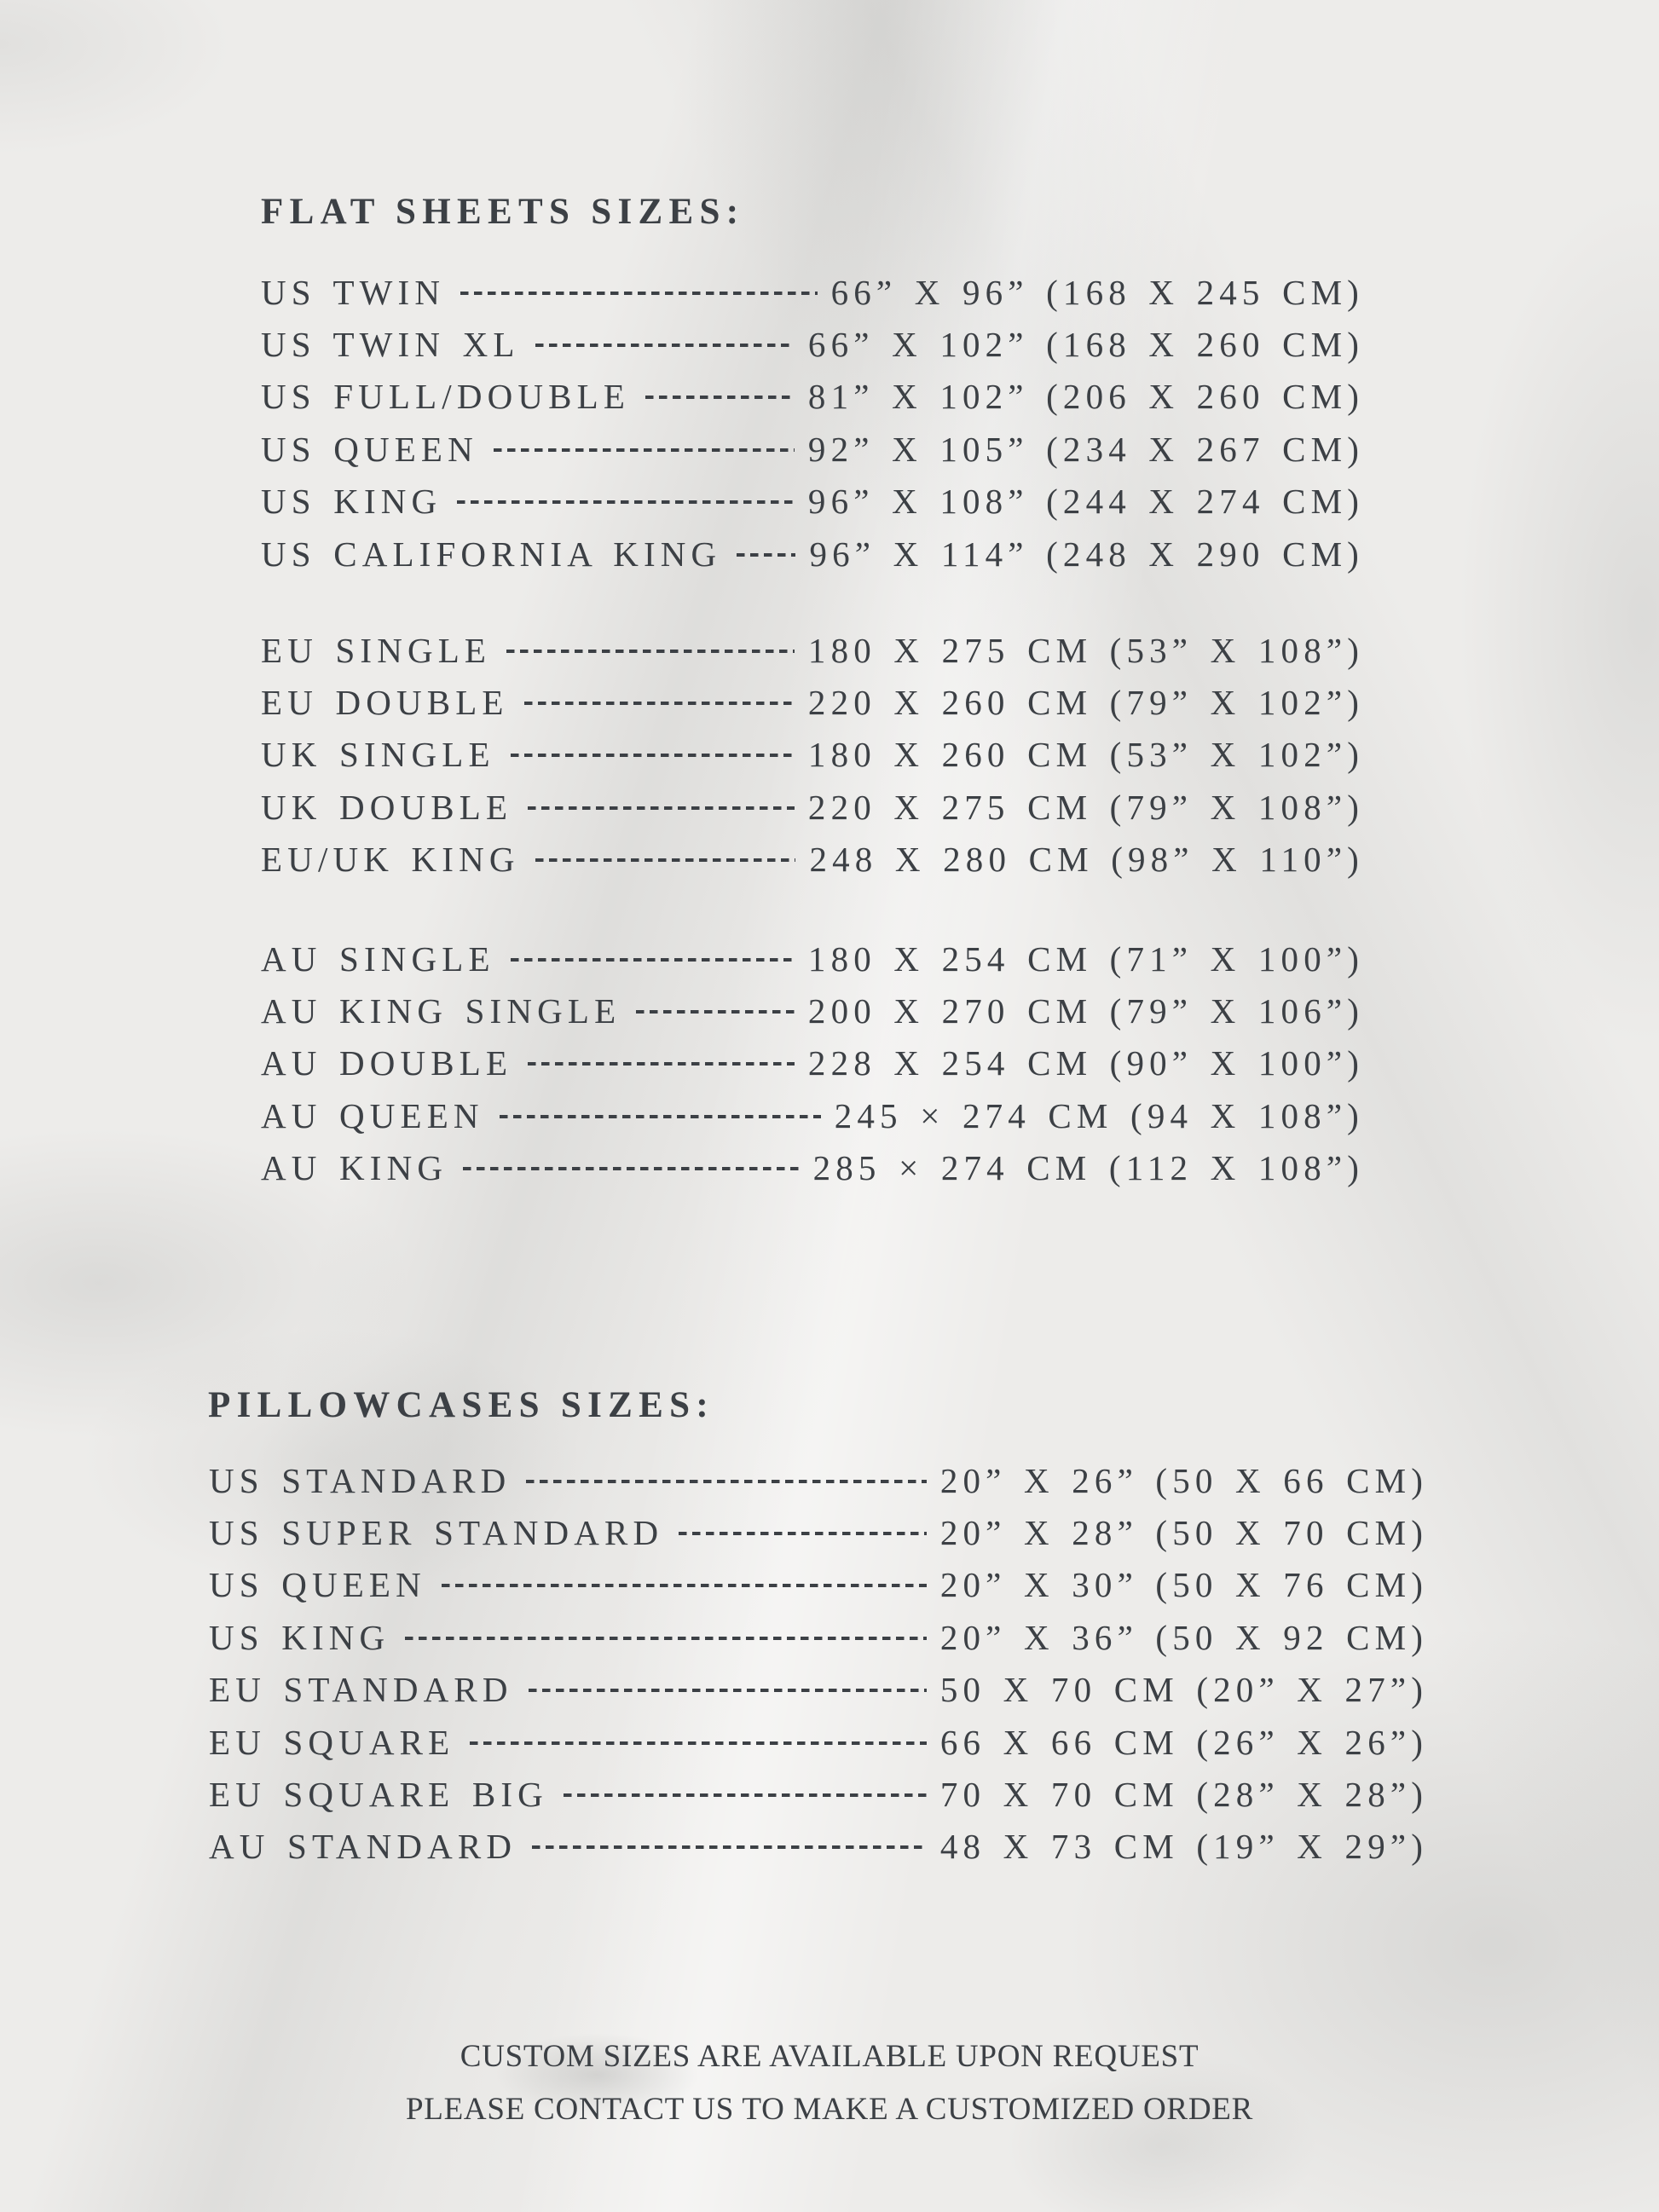 This screenshot has height=2212, width=1659. I want to click on size-row: US STANDARD 20” X 26” (50 X 66 CM), so click(819, 1480).